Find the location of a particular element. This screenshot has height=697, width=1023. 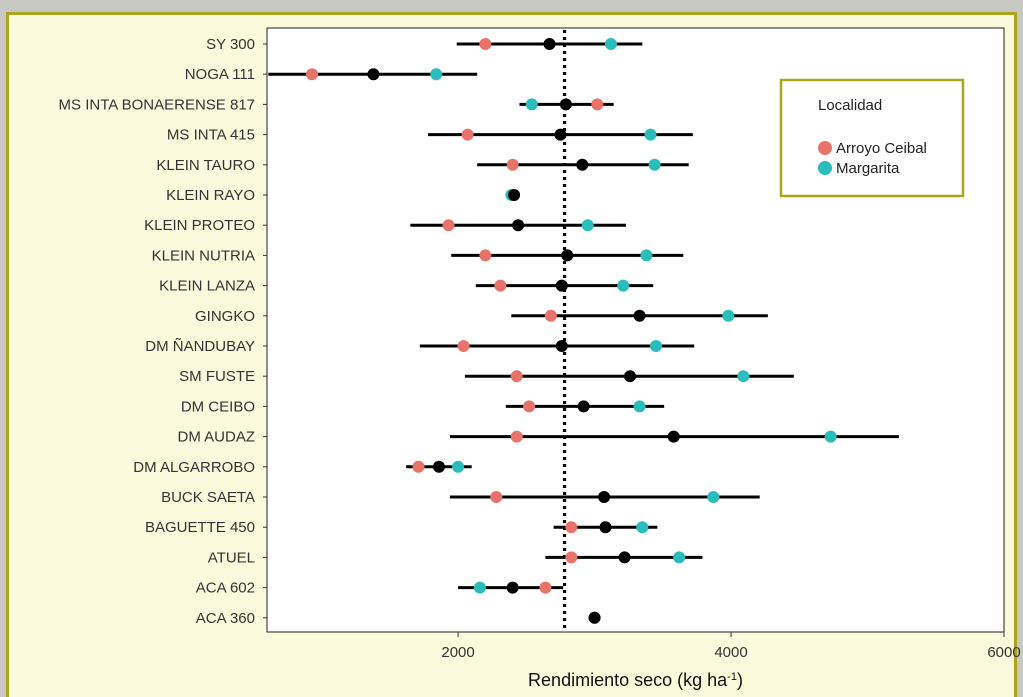

x-axis-title: Rendimiento seco (kg ha-1) is located at coordinates (635, 680).